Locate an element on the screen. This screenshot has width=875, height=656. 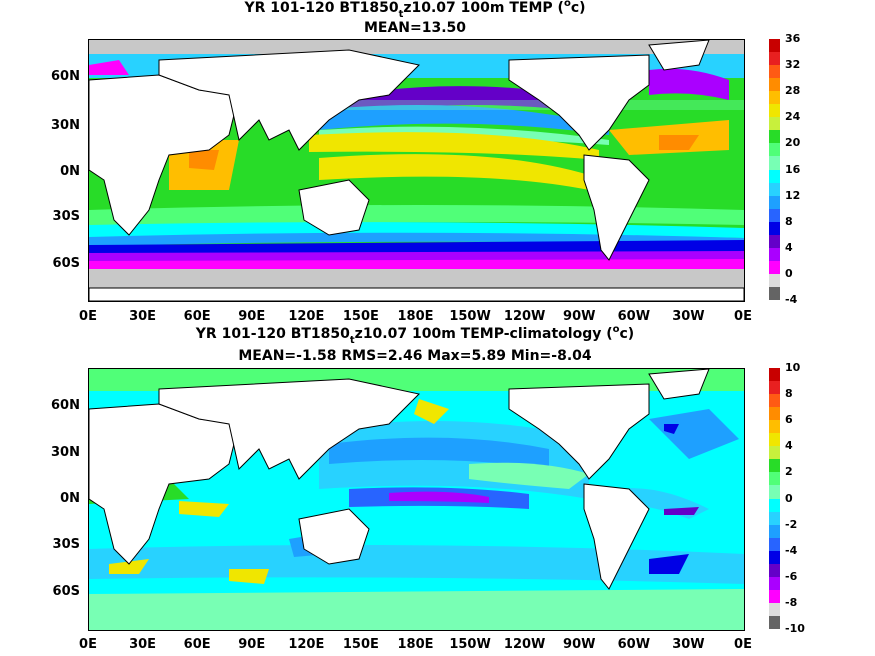
panel1-title: YR 101-120 BT1850tz10.07 100m TEMP (oc) is located at coordinates (415, 10).